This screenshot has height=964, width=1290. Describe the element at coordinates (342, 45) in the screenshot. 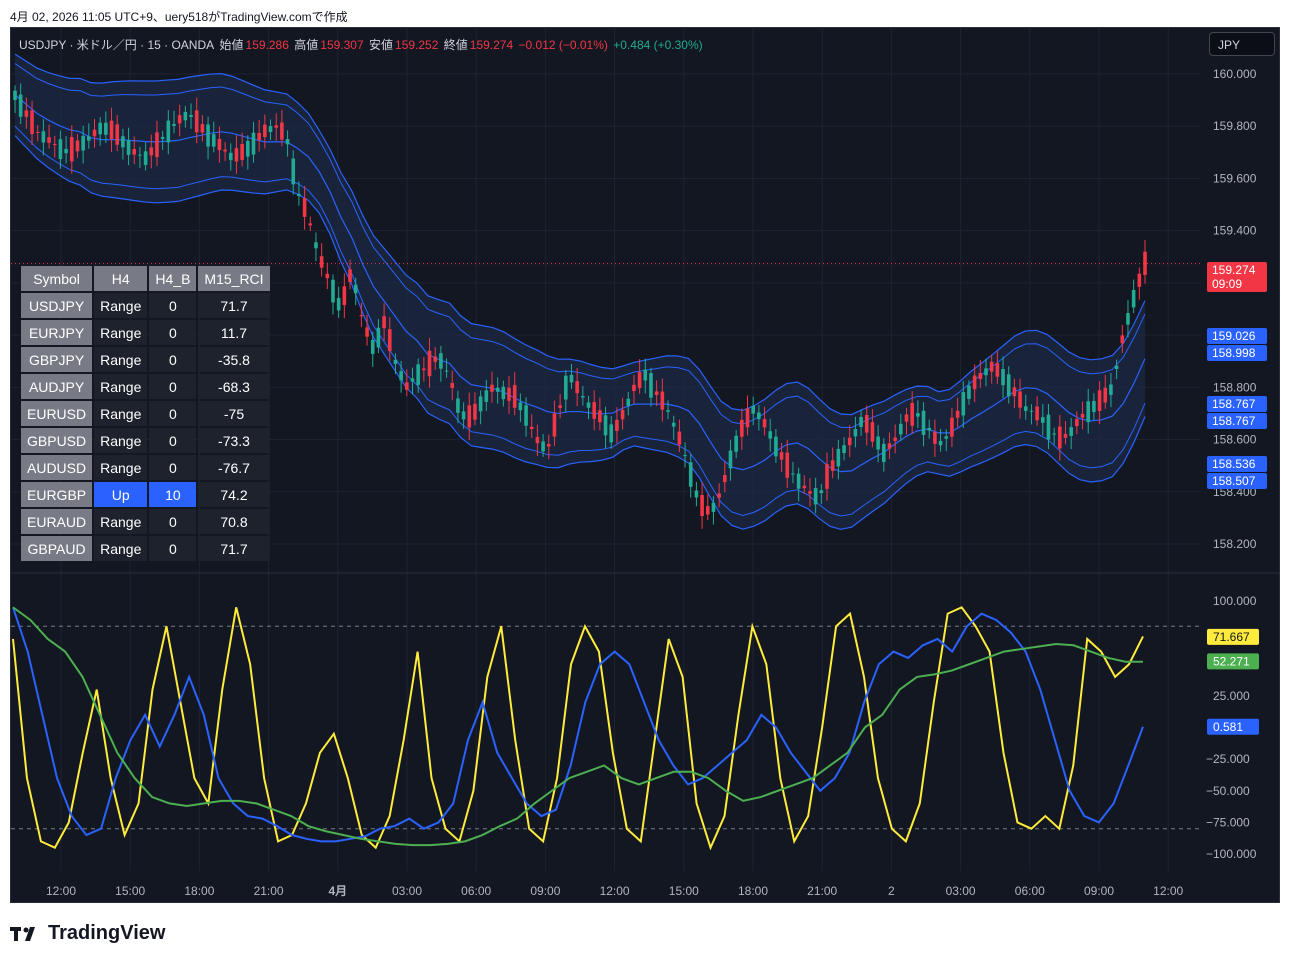

I see `high-value: 159.307` at that location.